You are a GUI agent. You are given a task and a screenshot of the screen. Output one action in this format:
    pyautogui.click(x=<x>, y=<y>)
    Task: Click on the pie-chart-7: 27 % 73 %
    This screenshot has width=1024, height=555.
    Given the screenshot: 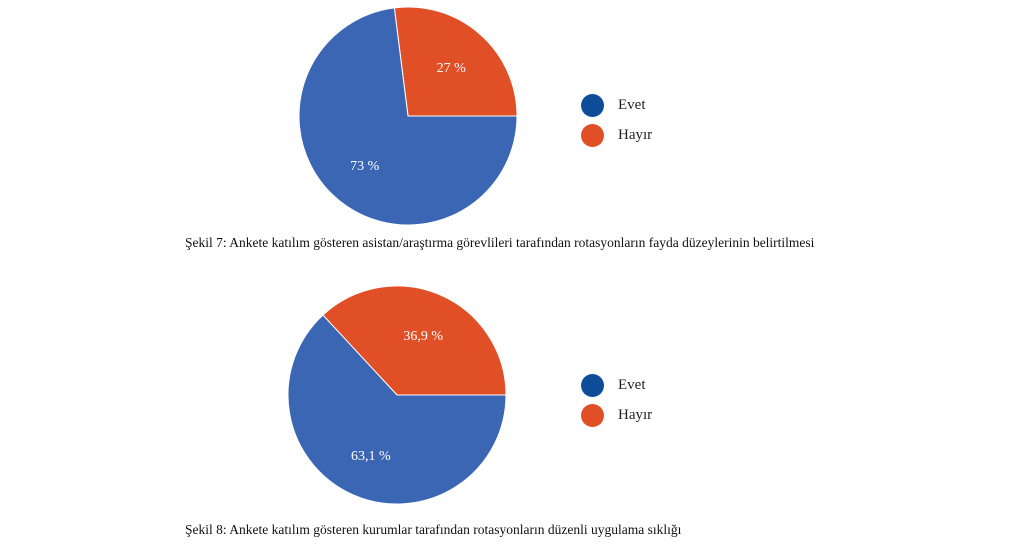 What is the action you would take?
    pyautogui.click(x=408, y=116)
    